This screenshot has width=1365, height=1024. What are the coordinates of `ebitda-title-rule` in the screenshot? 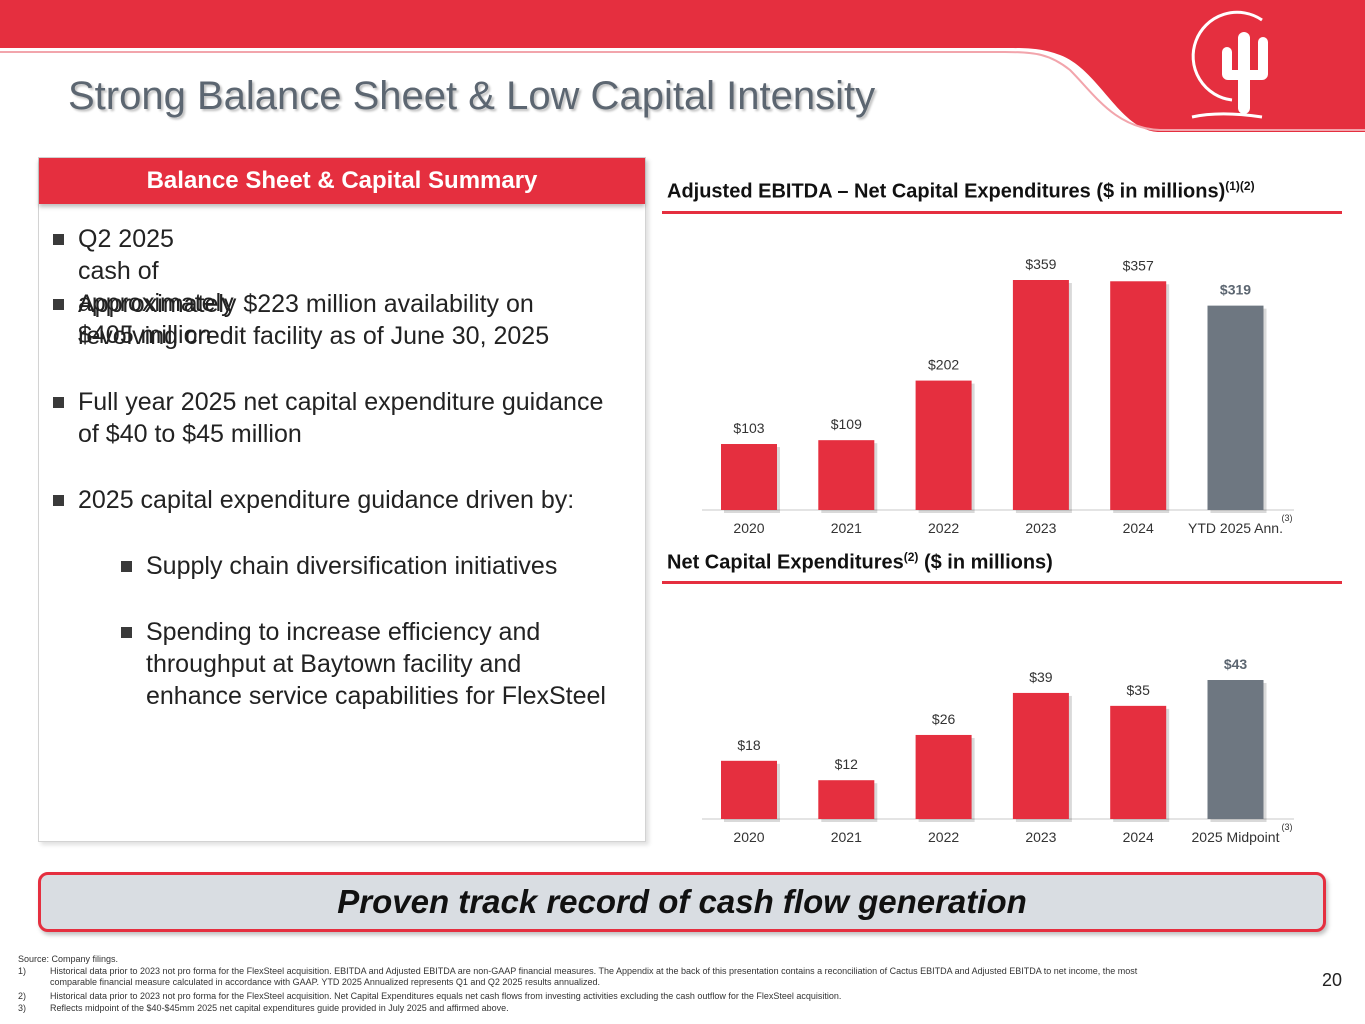 It's located at (1002, 212).